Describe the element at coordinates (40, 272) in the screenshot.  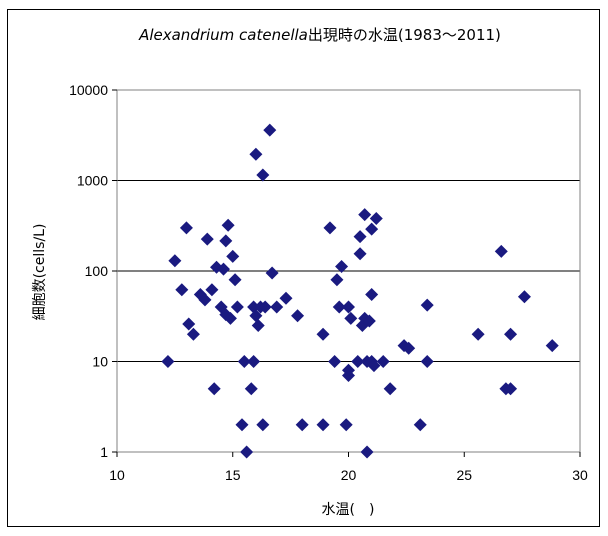
I see `y-axis-title: 細胞数(cells/L)` at that location.